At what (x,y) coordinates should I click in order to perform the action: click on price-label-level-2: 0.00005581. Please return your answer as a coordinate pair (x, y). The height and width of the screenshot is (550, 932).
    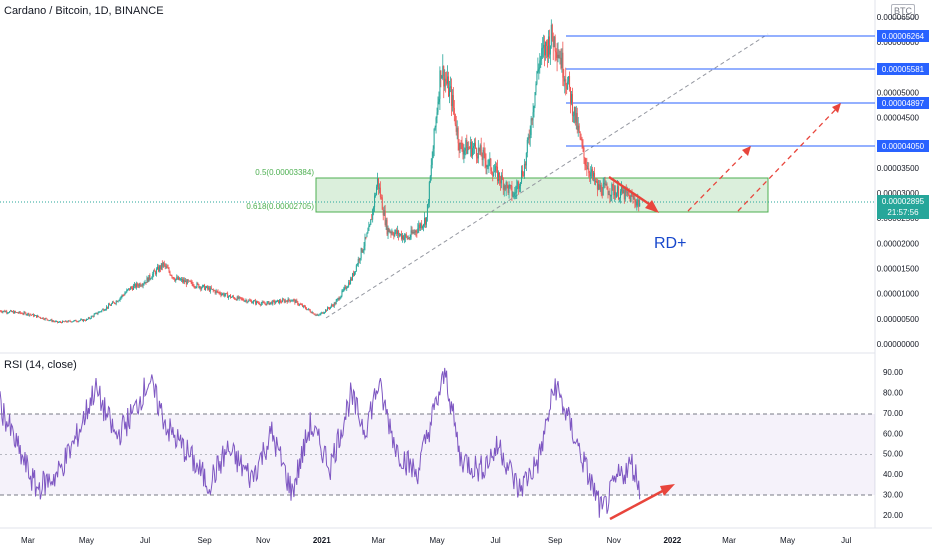
    Looking at the image, I should click on (903, 69).